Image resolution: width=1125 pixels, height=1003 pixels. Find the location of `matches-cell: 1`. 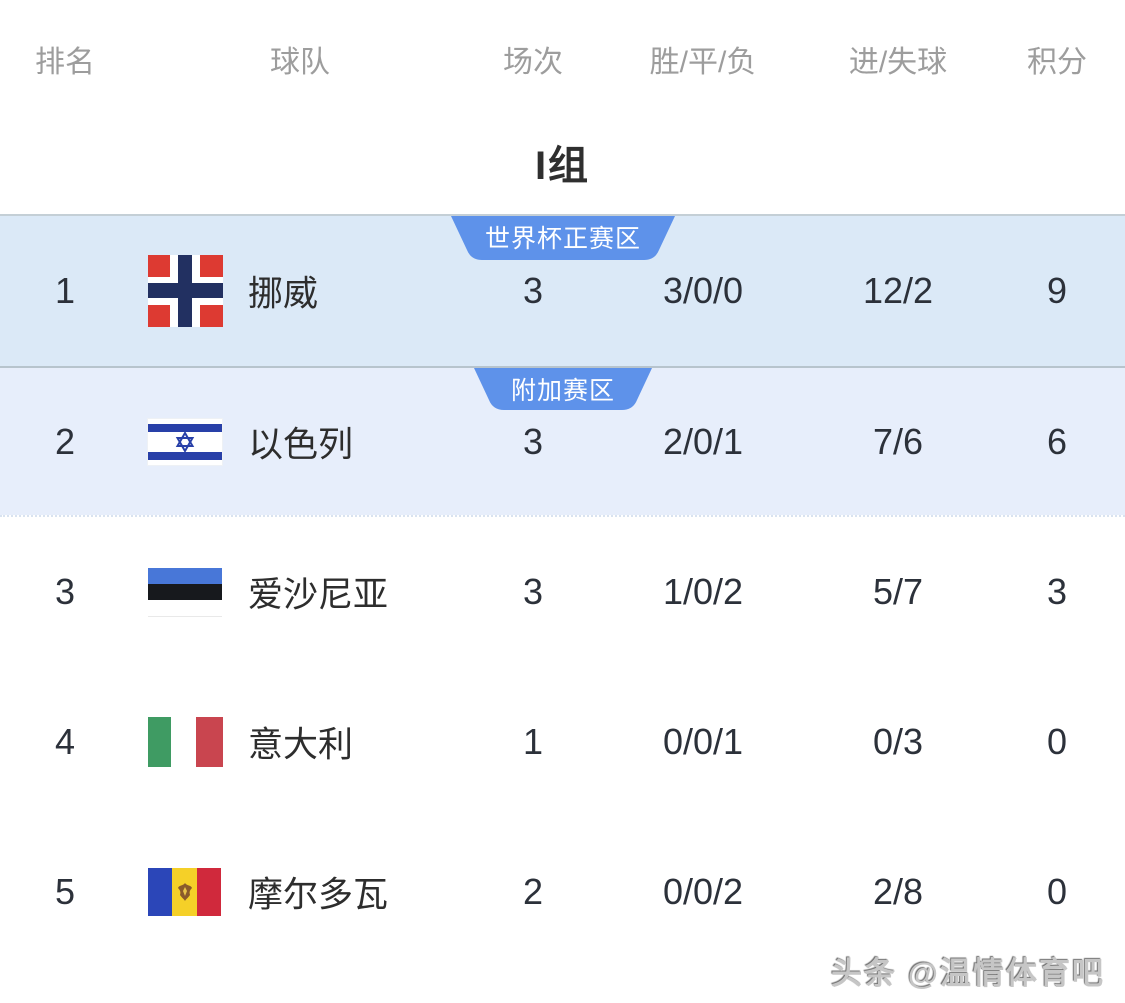

matches-cell: 1 is located at coordinates (533, 741).